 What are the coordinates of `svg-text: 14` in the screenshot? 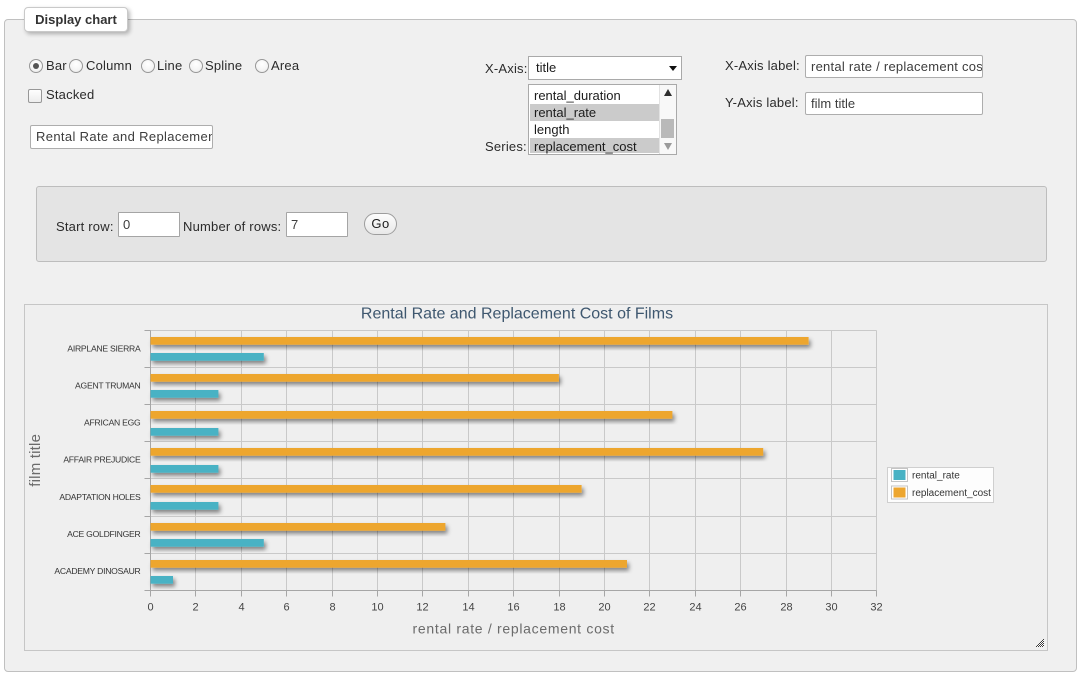 It's located at (468, 608).